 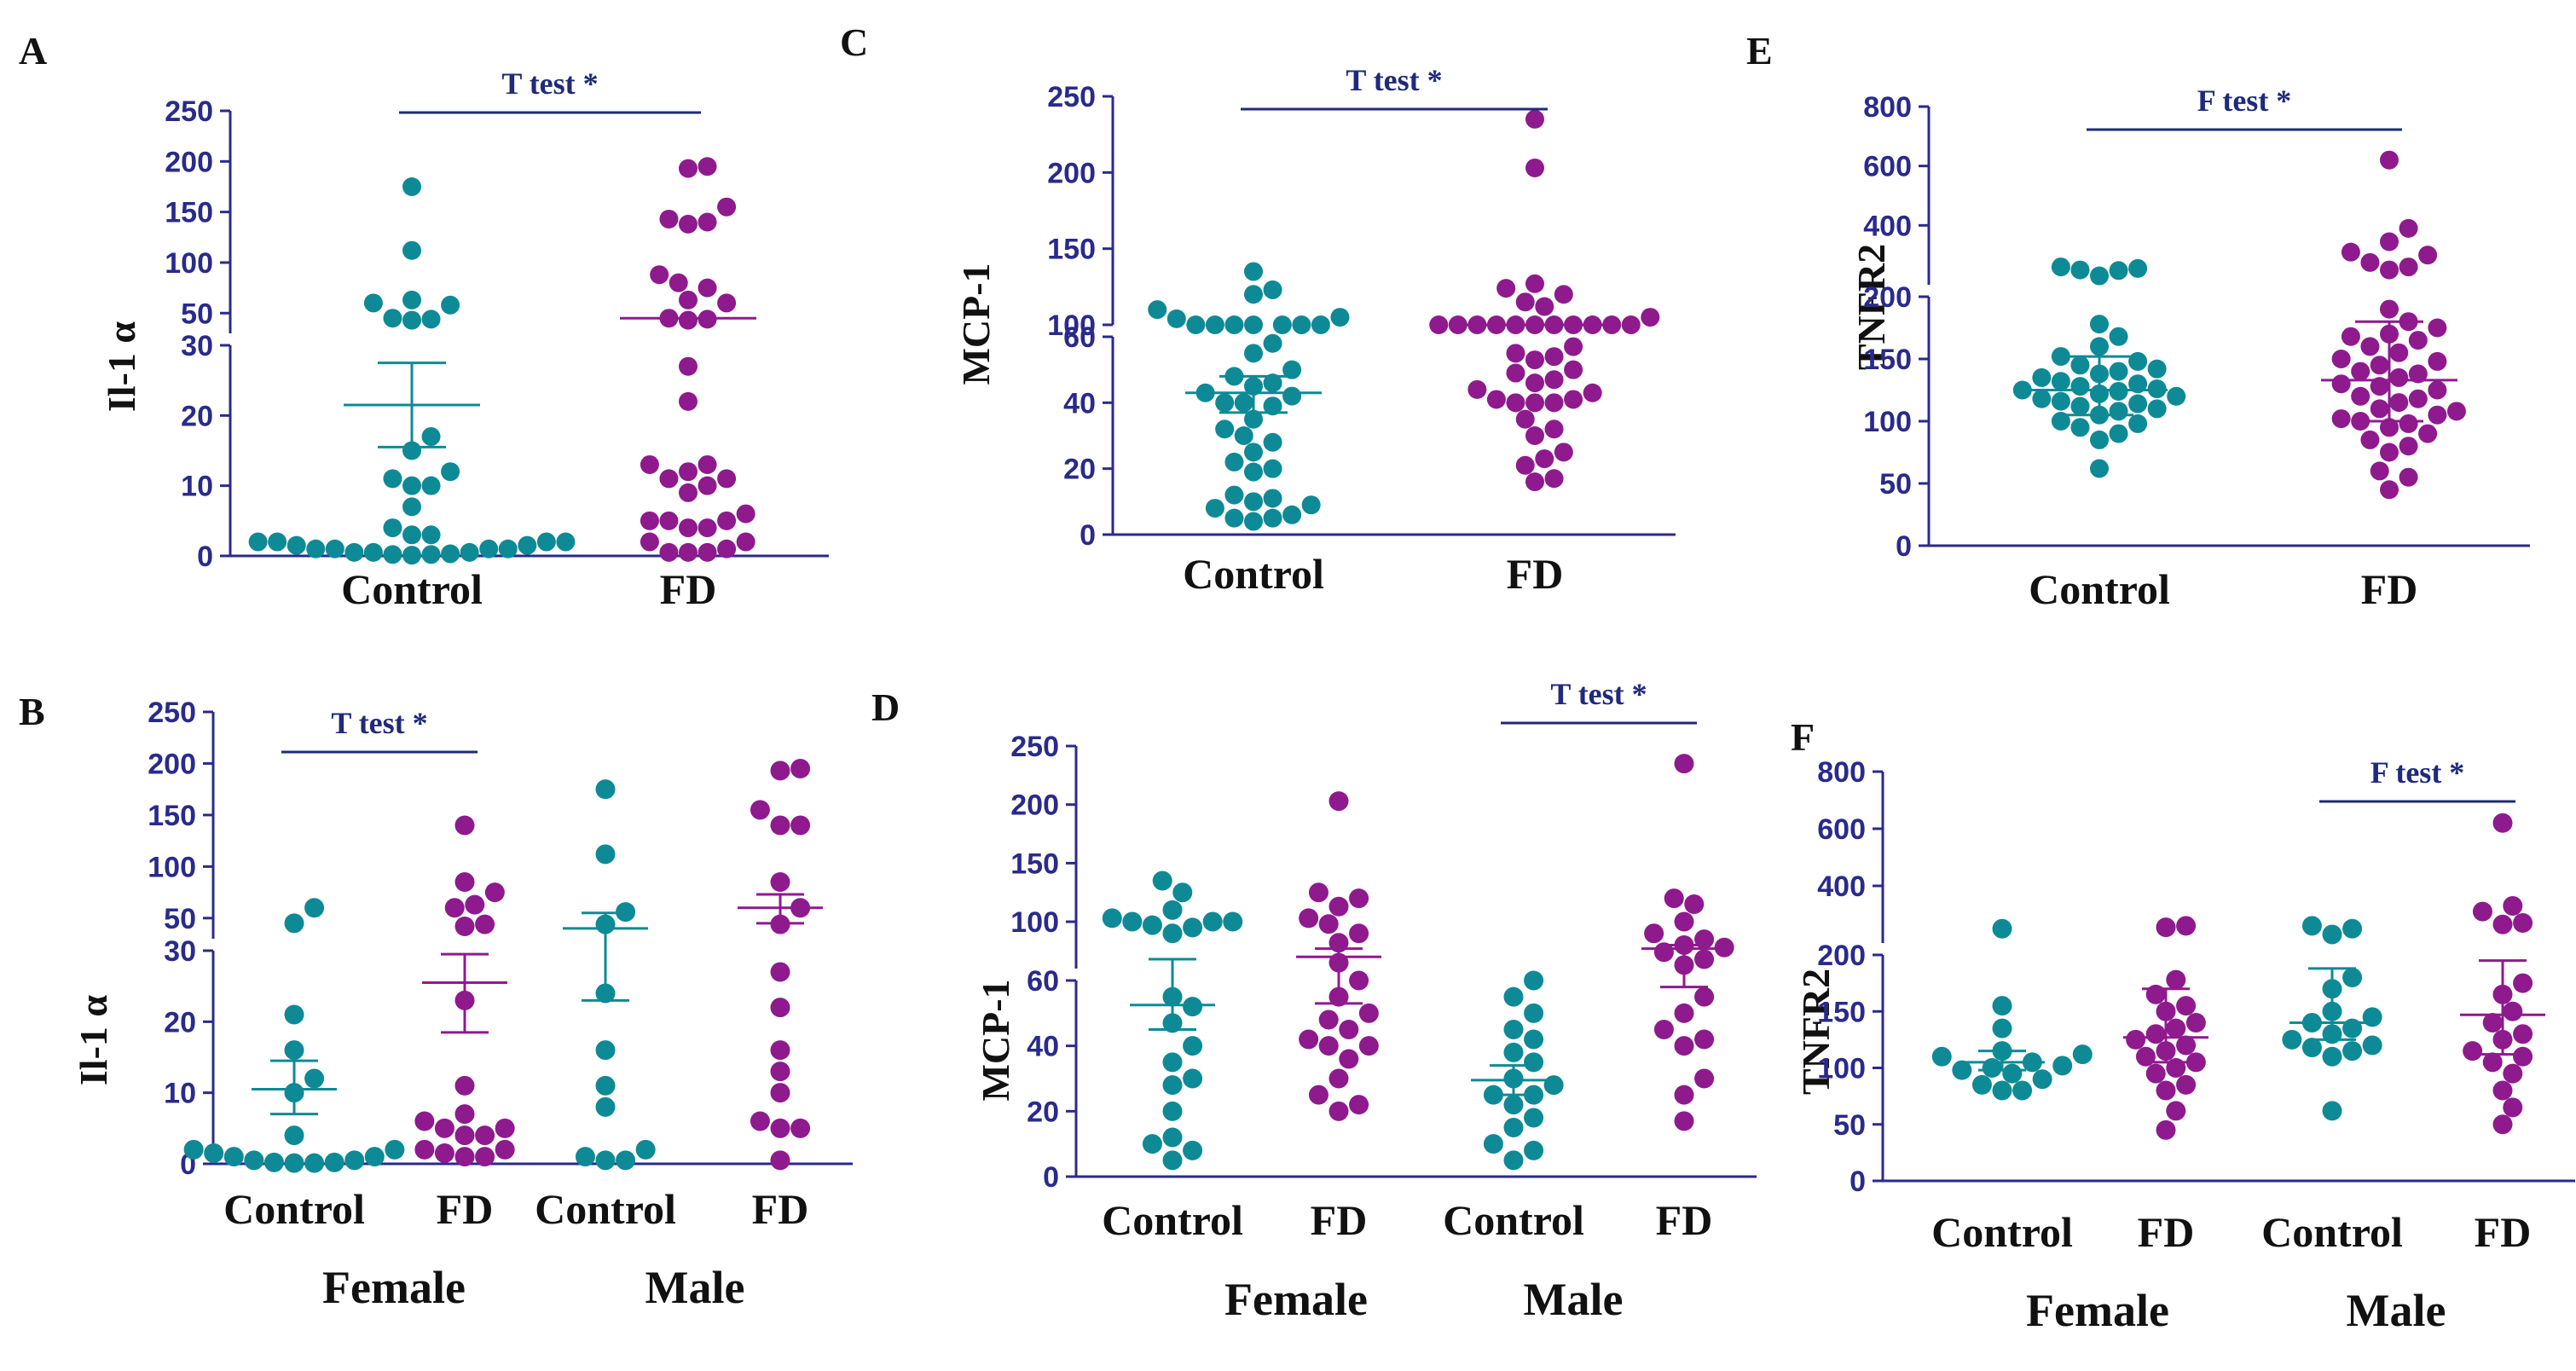 I want to click on y-axis-label: TNFR2, so click(x=1816, y=1032).